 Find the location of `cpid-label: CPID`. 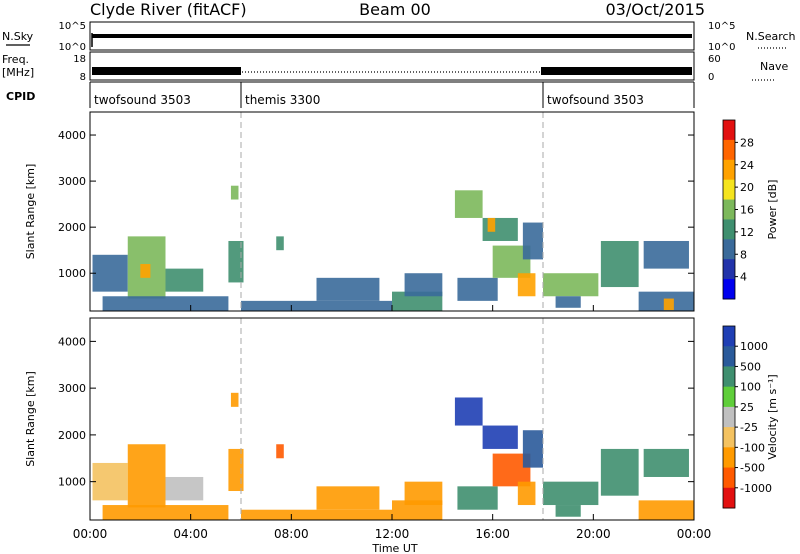

cpid-label: CPID is located at coordinates (20, 96).